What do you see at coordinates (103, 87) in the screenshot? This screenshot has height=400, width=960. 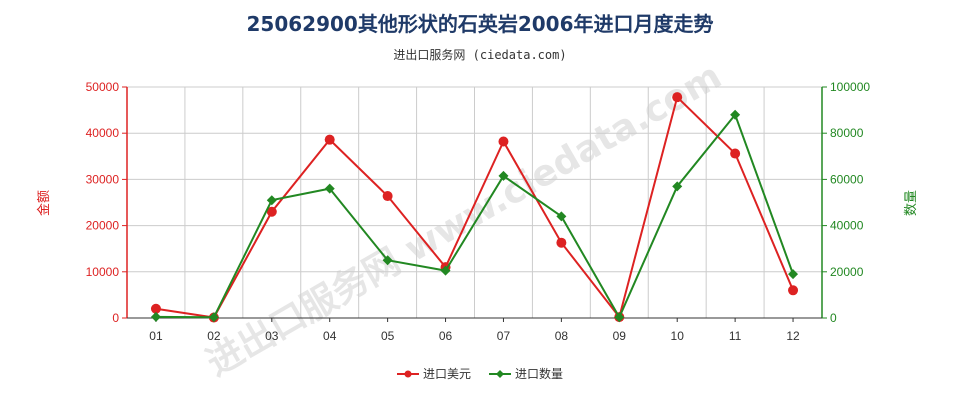 I see `y-tick-label-left: 50000` at bounding box center [103, 87].